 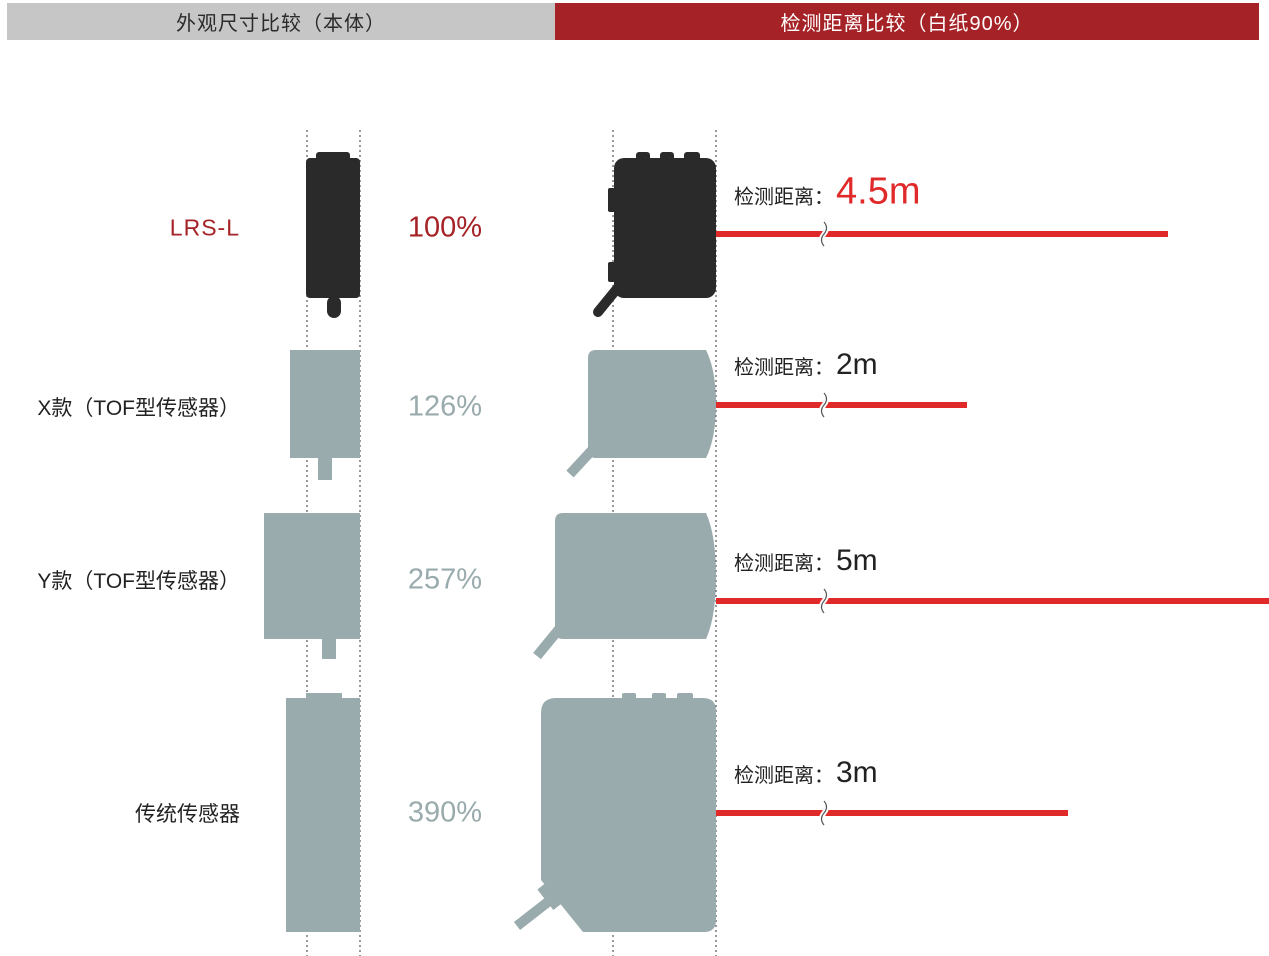 I want to click on lrs-l-sensor-side, so click(x=654, y=234).